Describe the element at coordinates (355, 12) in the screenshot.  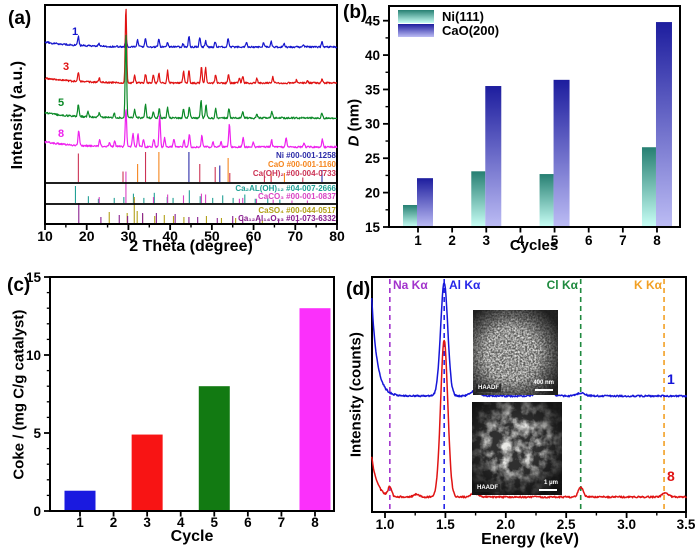
I see `panel-b-label: (b)` at that location.